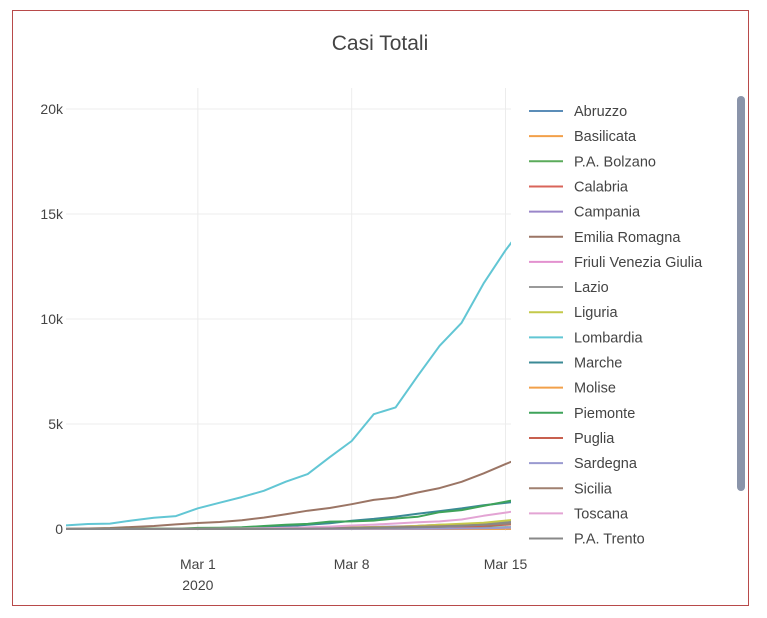 The width and height of the screenshot is (767, 618). Describe the element at coordinates (601, 514) in the screenshot. I see `legend-label: Toscana` at that location.